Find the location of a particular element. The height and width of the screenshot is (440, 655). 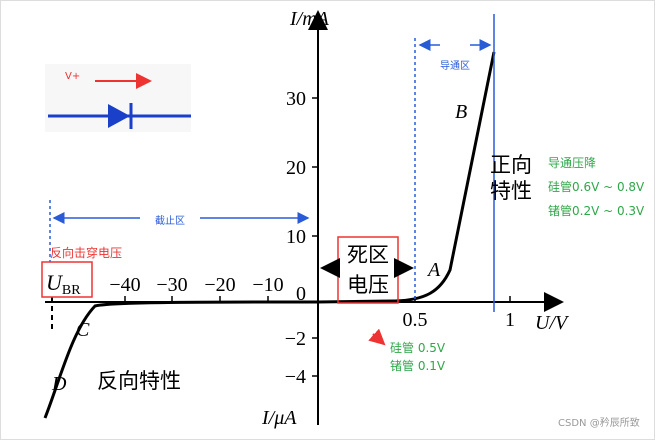

region-label: 截止区 is located at coordinates (170, 220).